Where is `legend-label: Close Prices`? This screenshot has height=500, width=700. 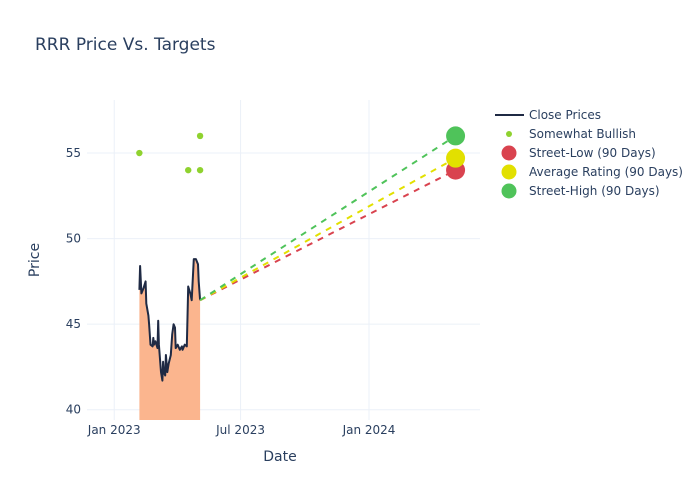
legend-label: Close Prices is located at coordinates (565, 115).